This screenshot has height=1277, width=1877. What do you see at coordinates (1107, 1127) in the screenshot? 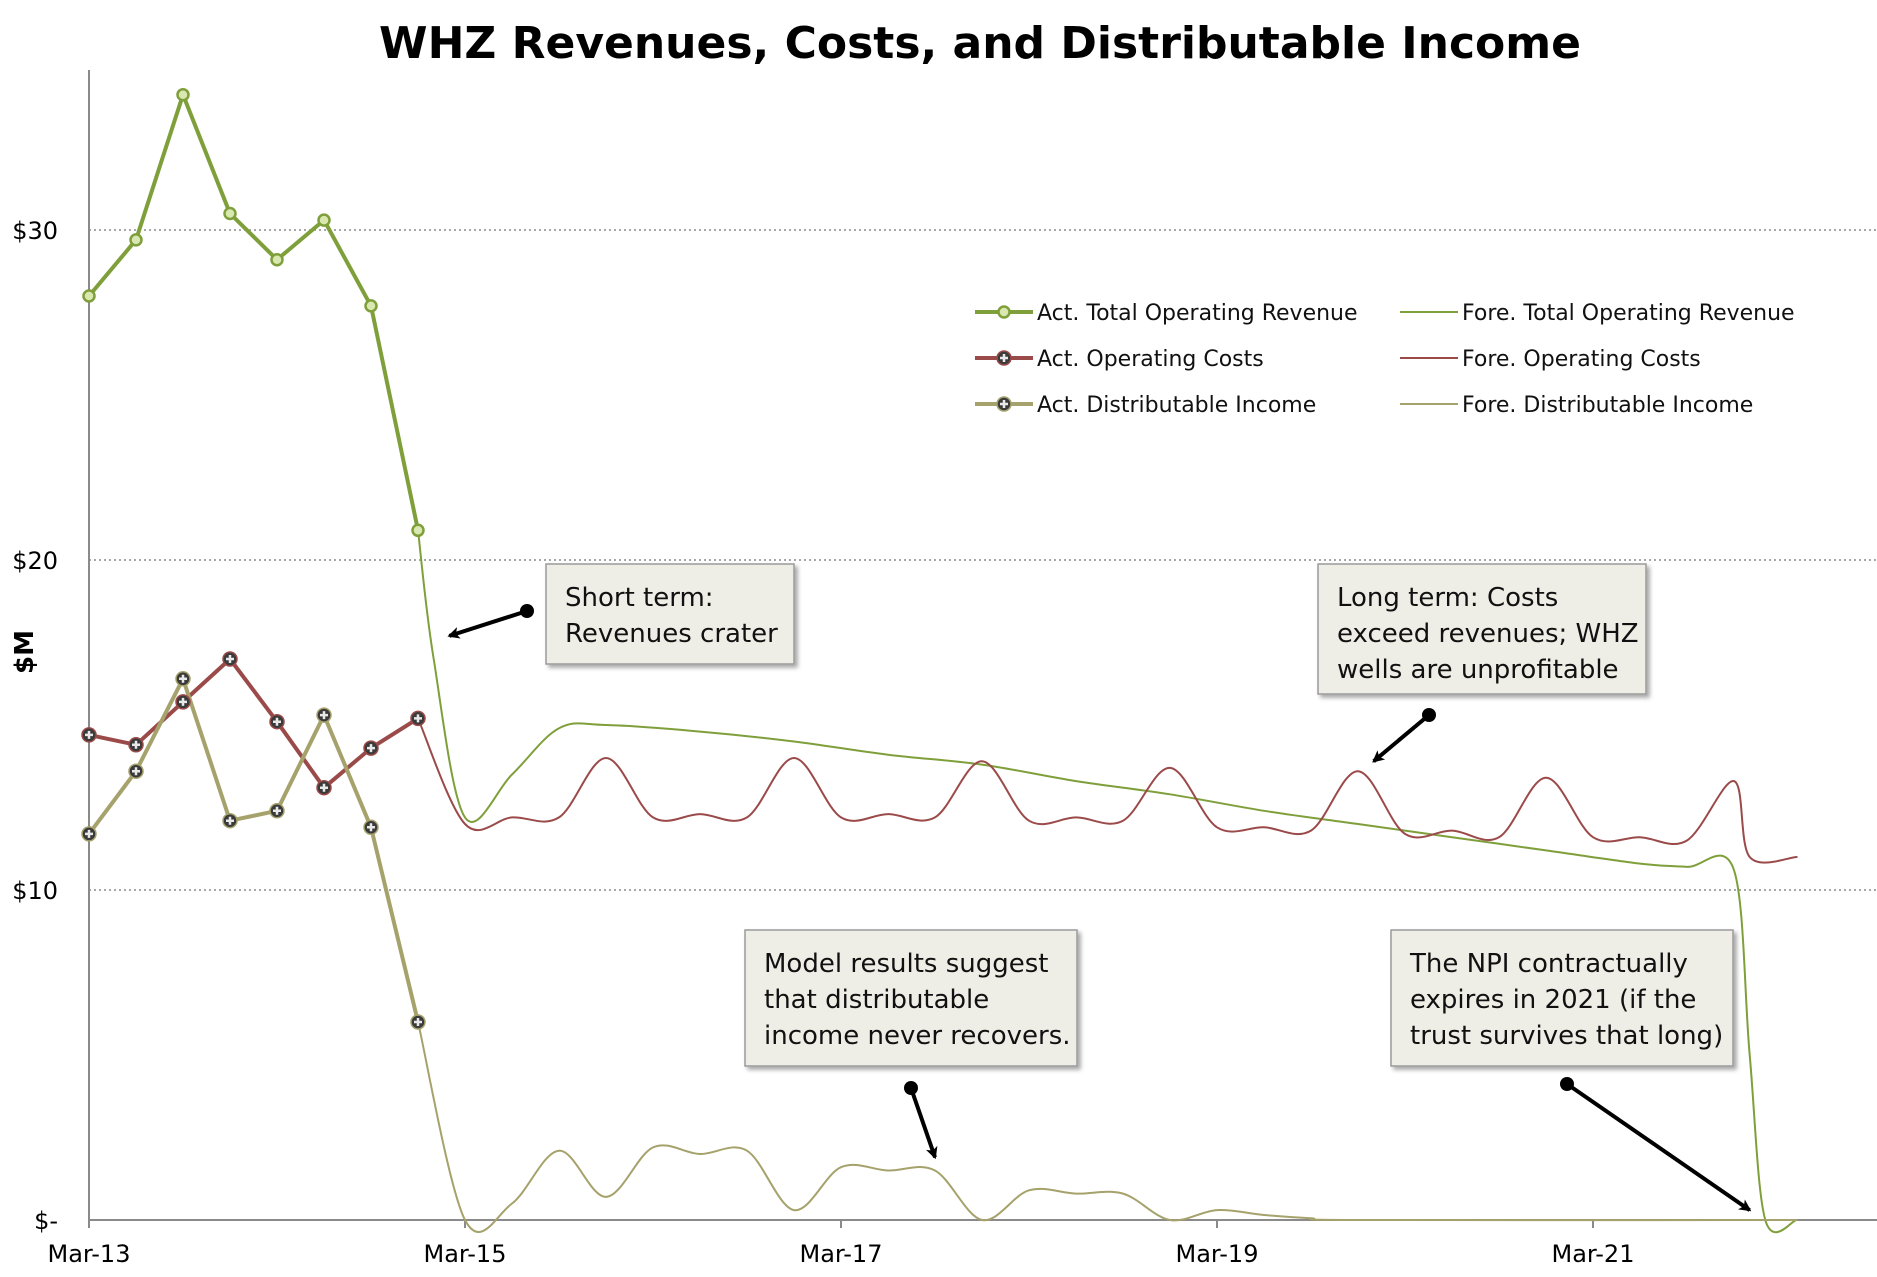
I see `series-line-fore-distributable-income` at bounding box center [1107, 1127].